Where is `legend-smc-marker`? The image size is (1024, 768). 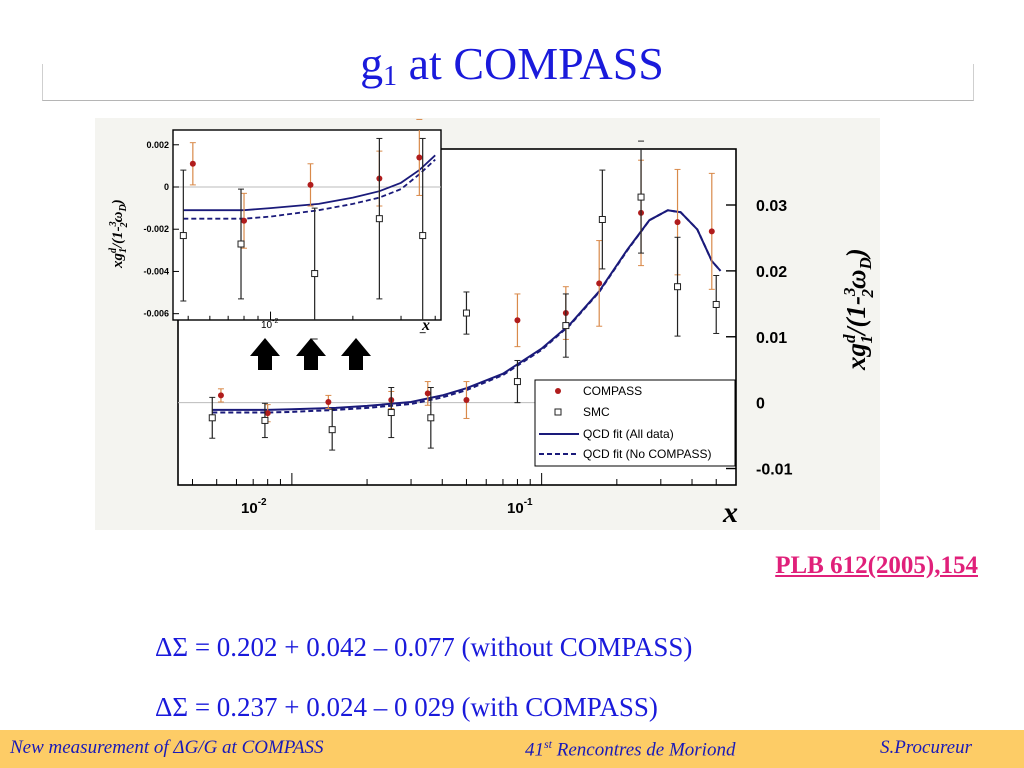
legend-smc-marker is located at coordinates (558, 412).